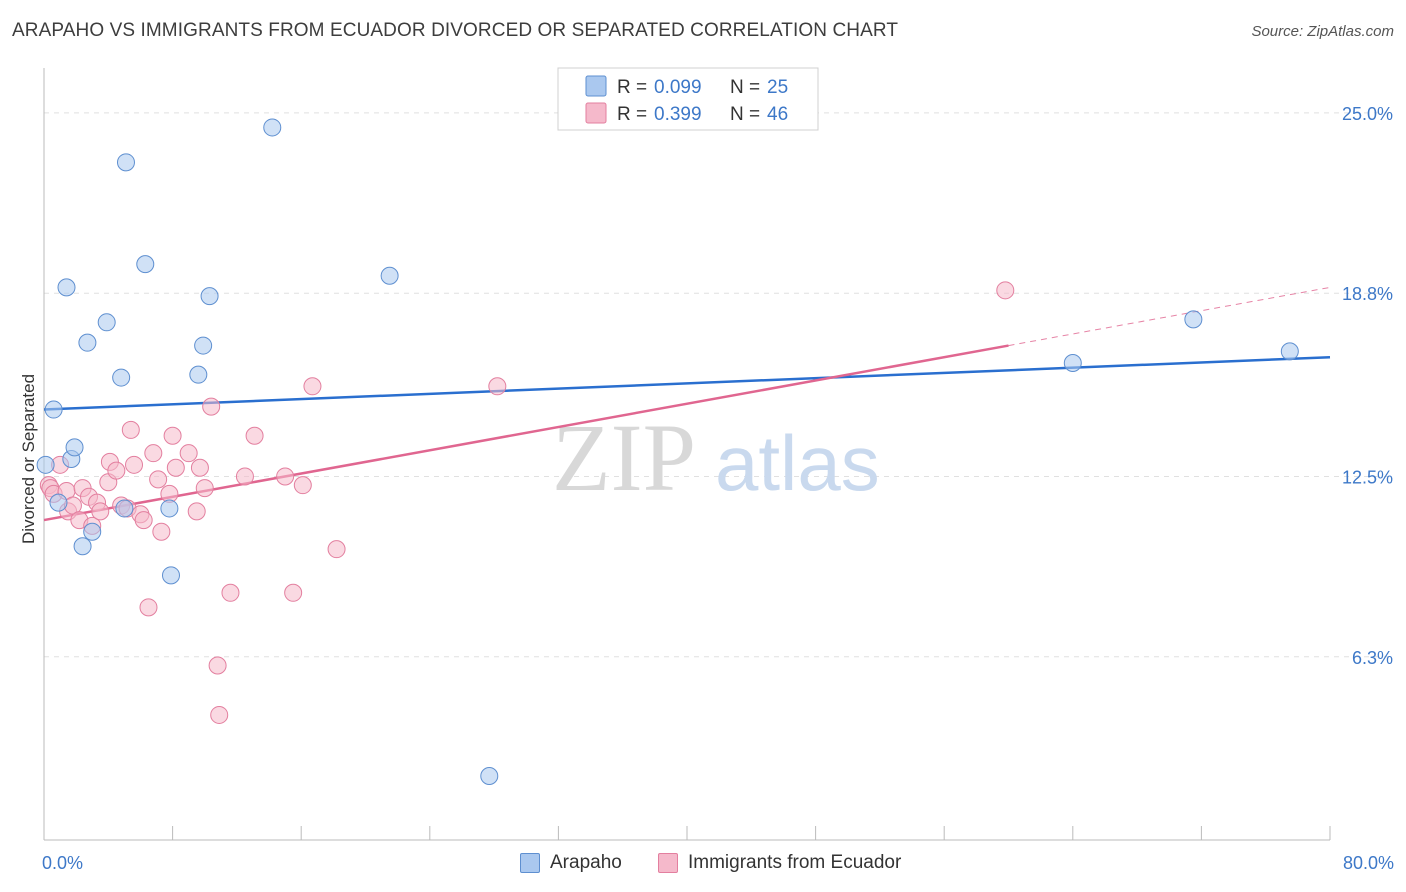 The width and height of the screenshot is (1406, 892). I want to click on y-tick-label: 6.3%, so click(1372, 658).